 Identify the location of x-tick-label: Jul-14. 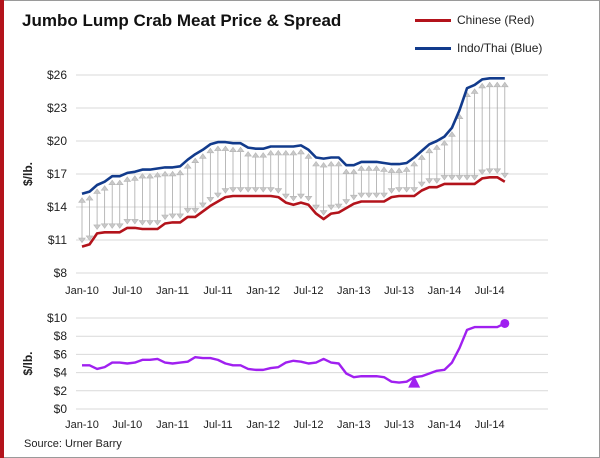
(490, 425).